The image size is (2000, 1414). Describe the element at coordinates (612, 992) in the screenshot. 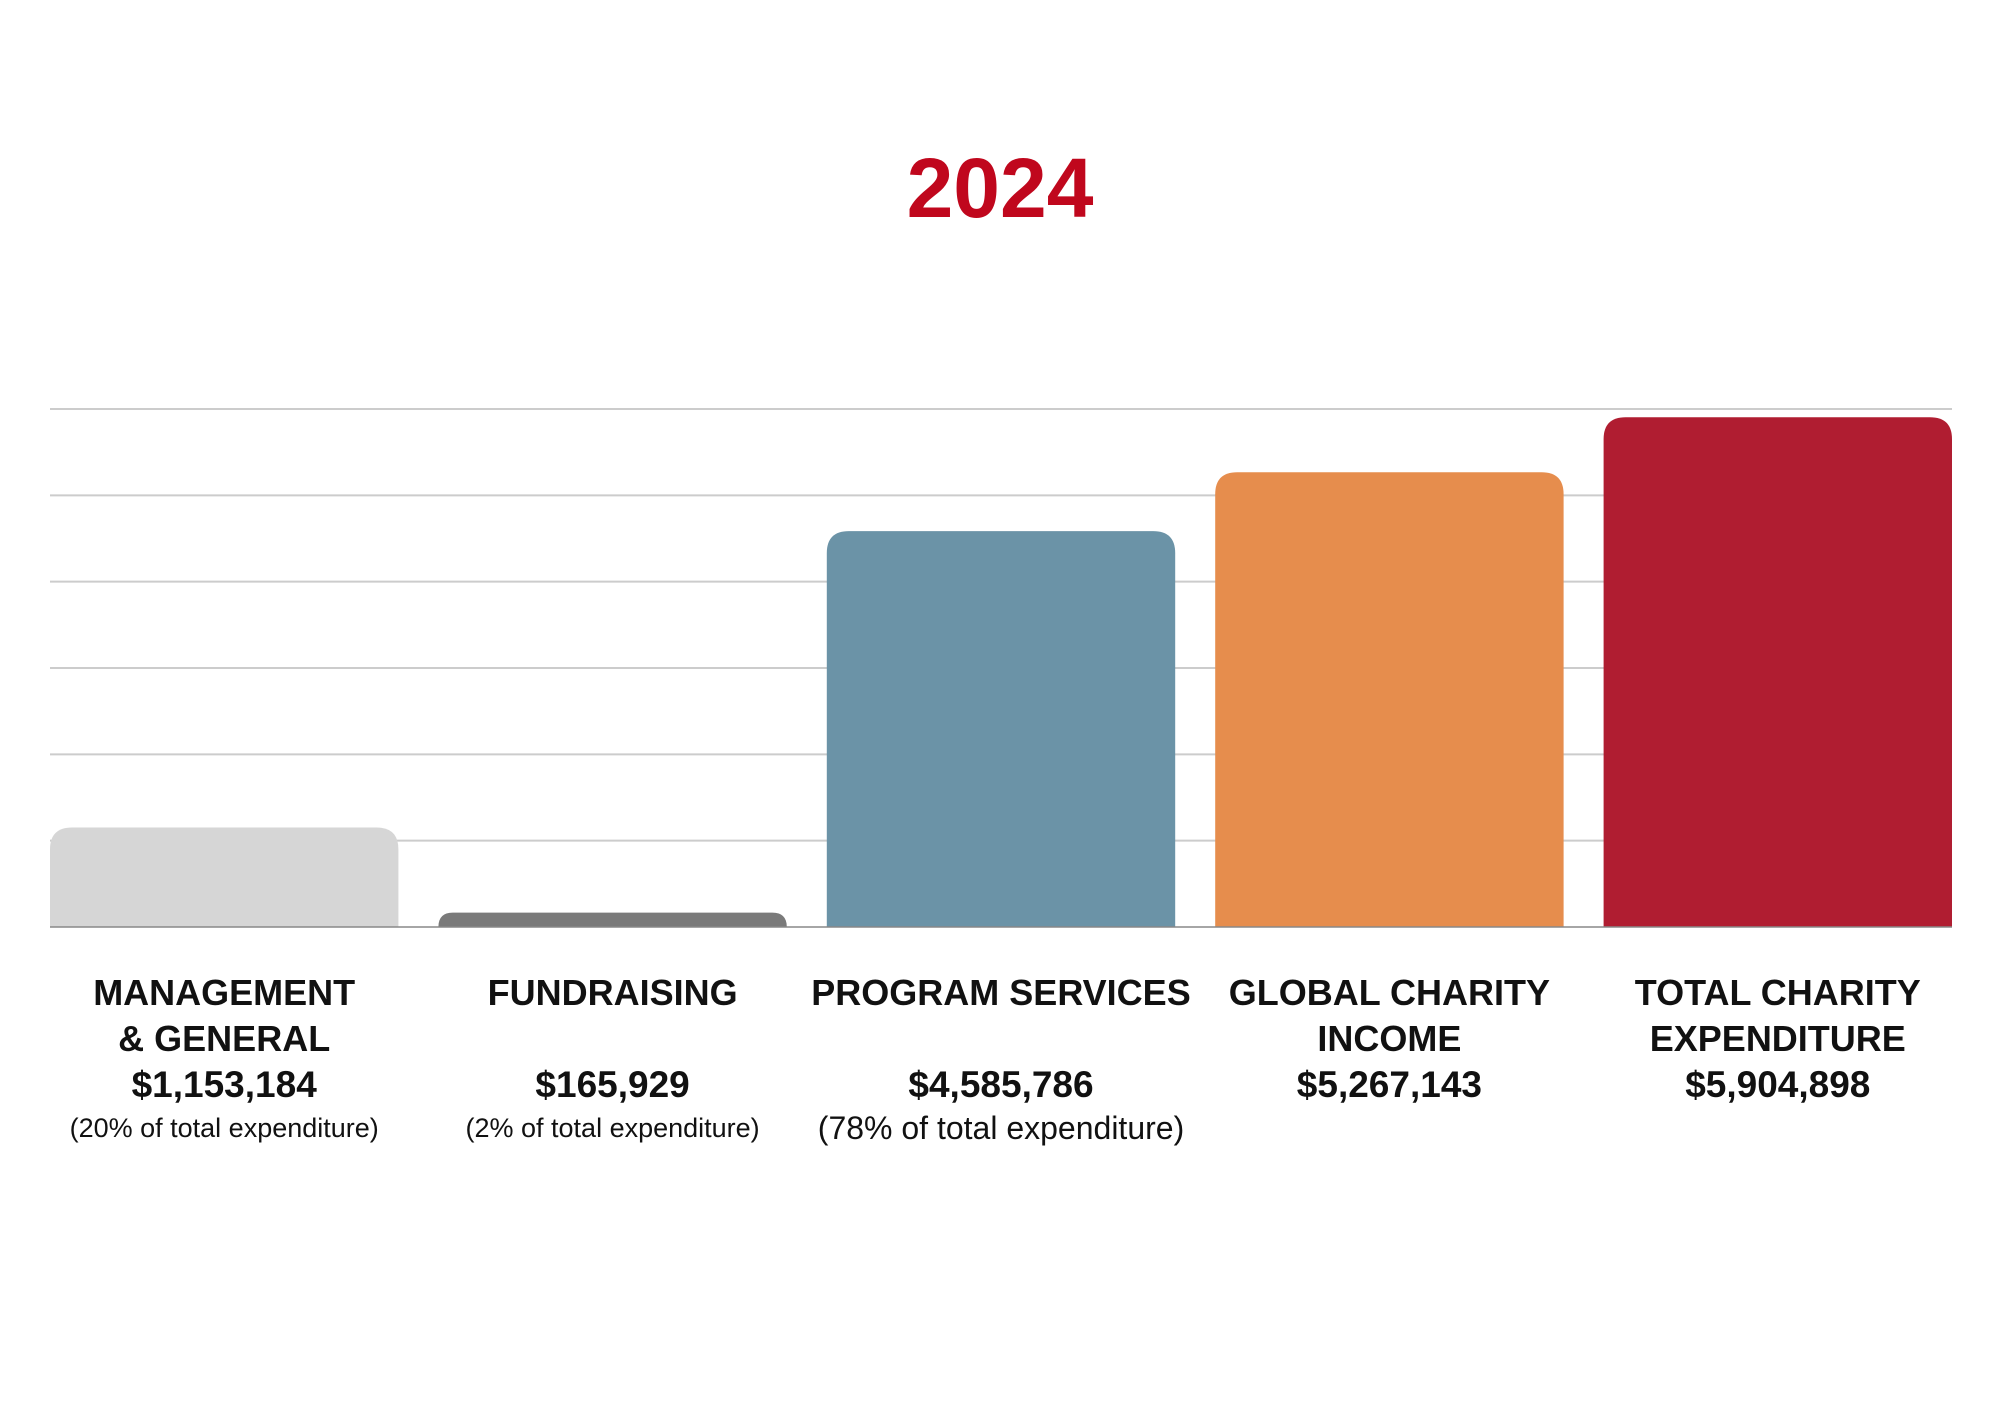

I see `category-name: FUNDRAISING` at that location.